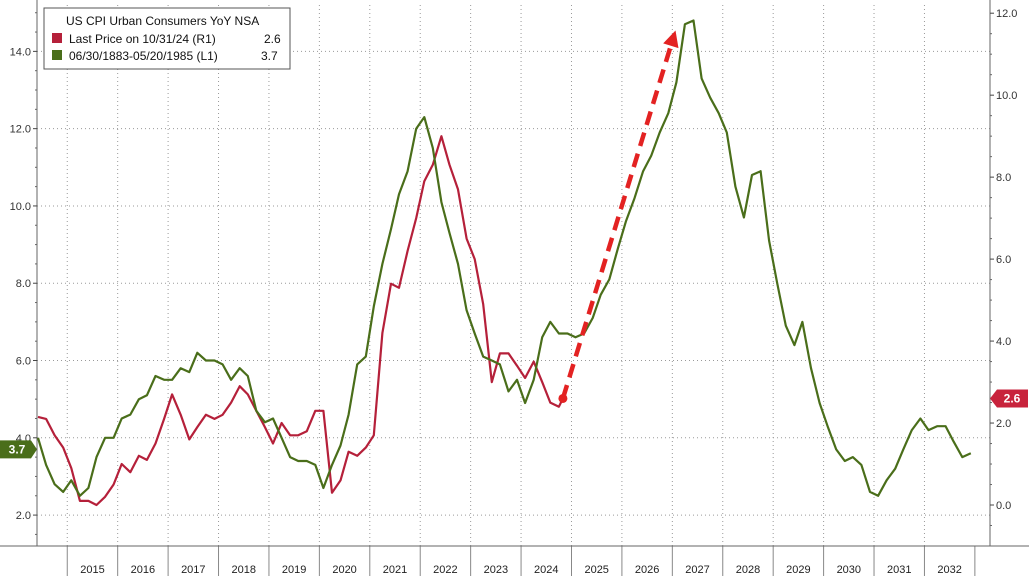 Image resolution: width=1029 pixels, height=576 pixels. I want to click on legend-label-l1: 06/30/1883-05/20/1985 (L1), so click(143, 56).